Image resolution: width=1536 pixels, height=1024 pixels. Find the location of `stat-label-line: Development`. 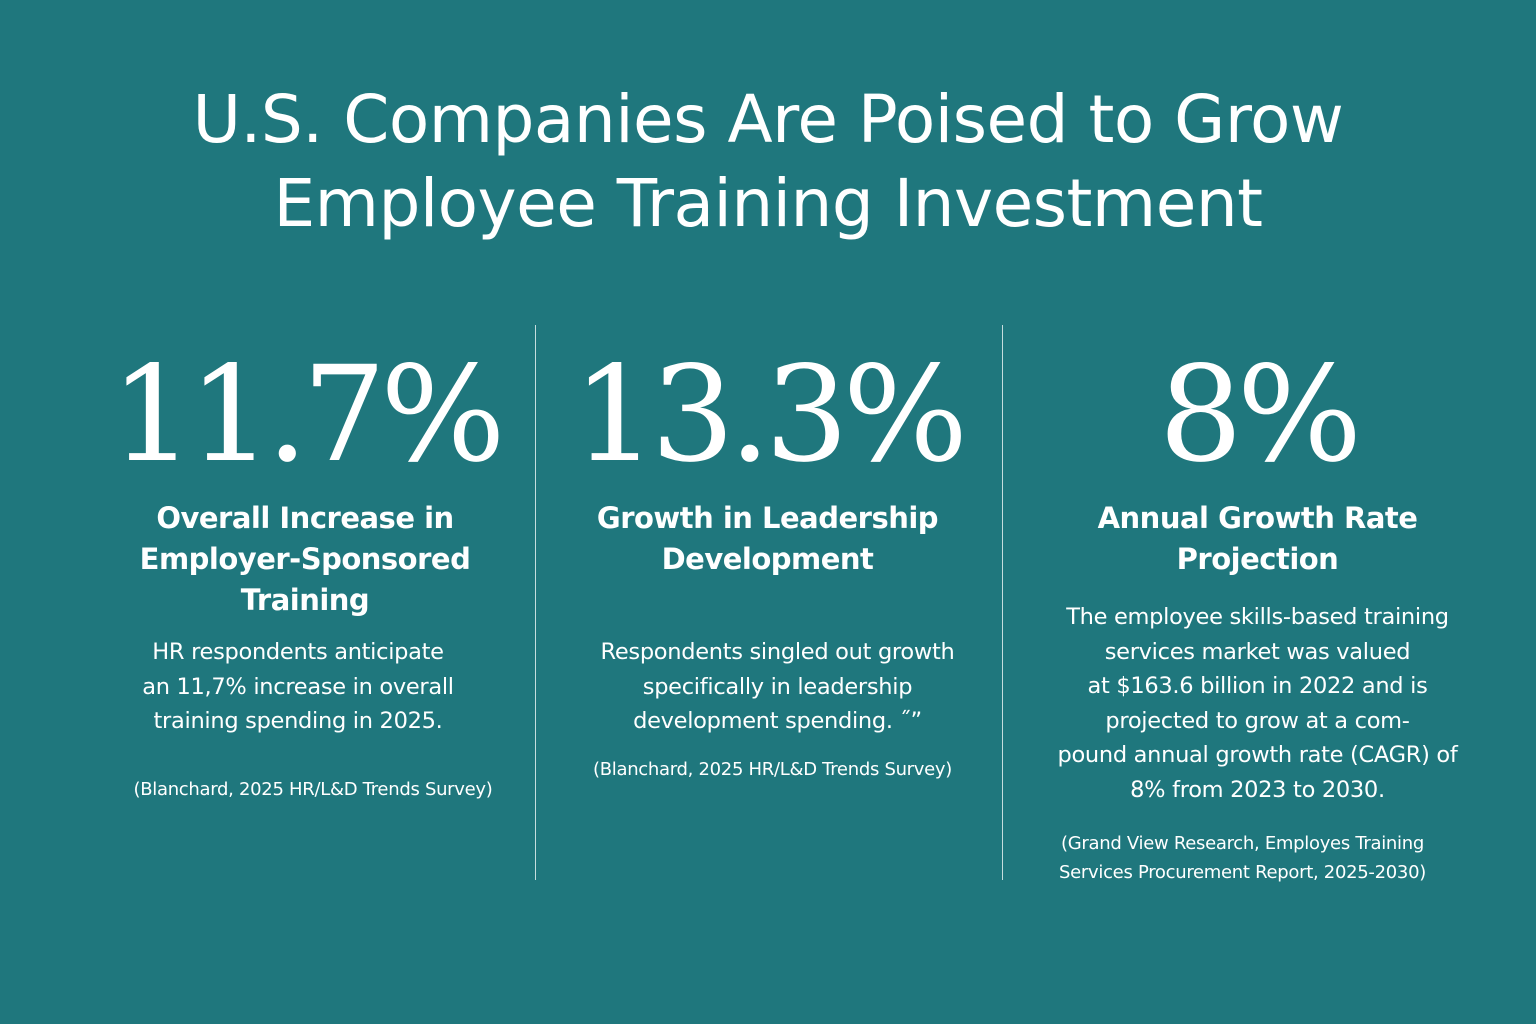

stat-label-line: Development is located at coordinates (767, 559).